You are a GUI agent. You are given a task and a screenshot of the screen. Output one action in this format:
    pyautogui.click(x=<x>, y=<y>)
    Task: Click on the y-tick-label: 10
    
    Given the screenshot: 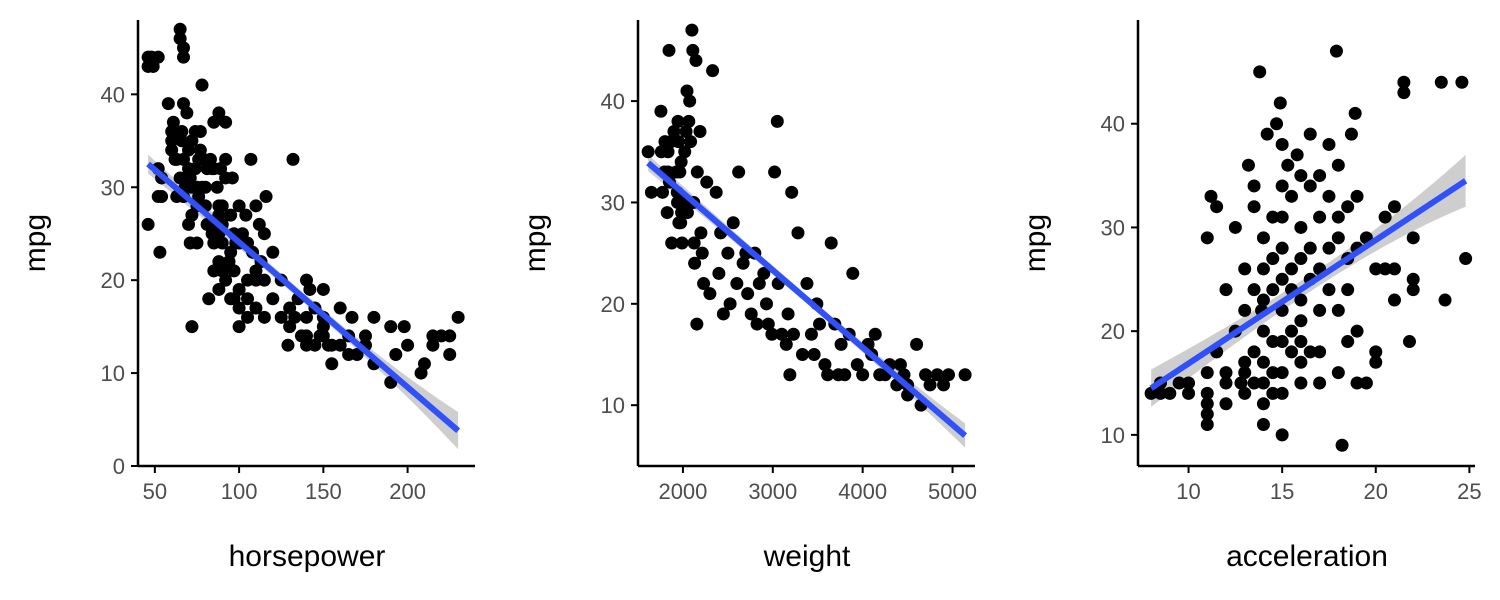 What is the action you would take?
    pyautogui.click(x=1113, y=435)
    